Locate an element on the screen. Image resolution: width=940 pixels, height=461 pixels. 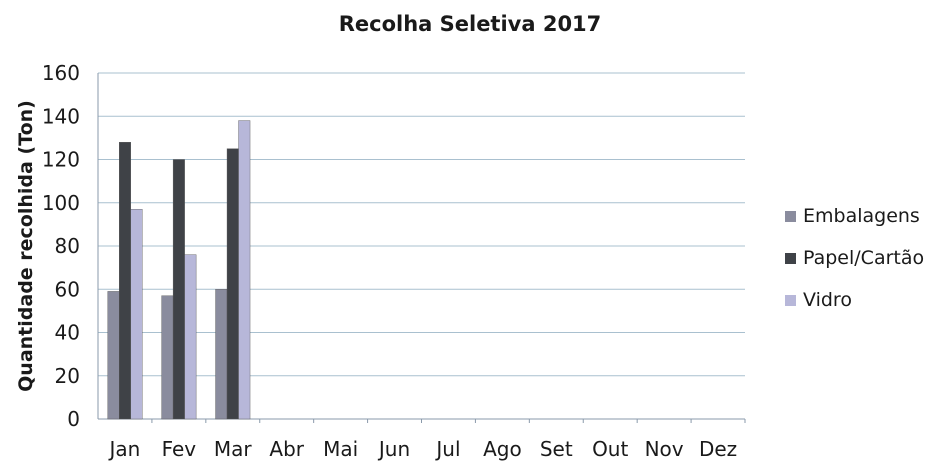
x-tick-label: Nov is located at coordinates (664, 449).